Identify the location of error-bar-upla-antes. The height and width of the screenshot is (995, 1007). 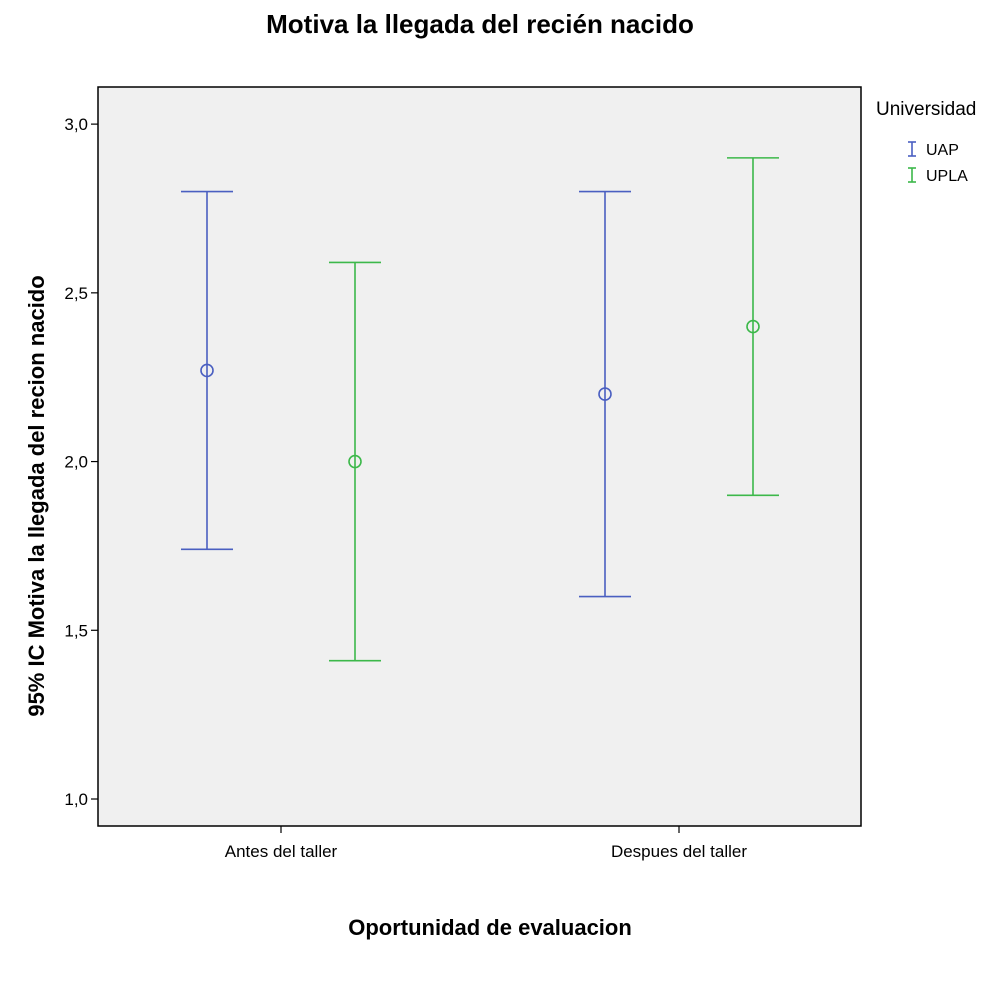
(355, 461).